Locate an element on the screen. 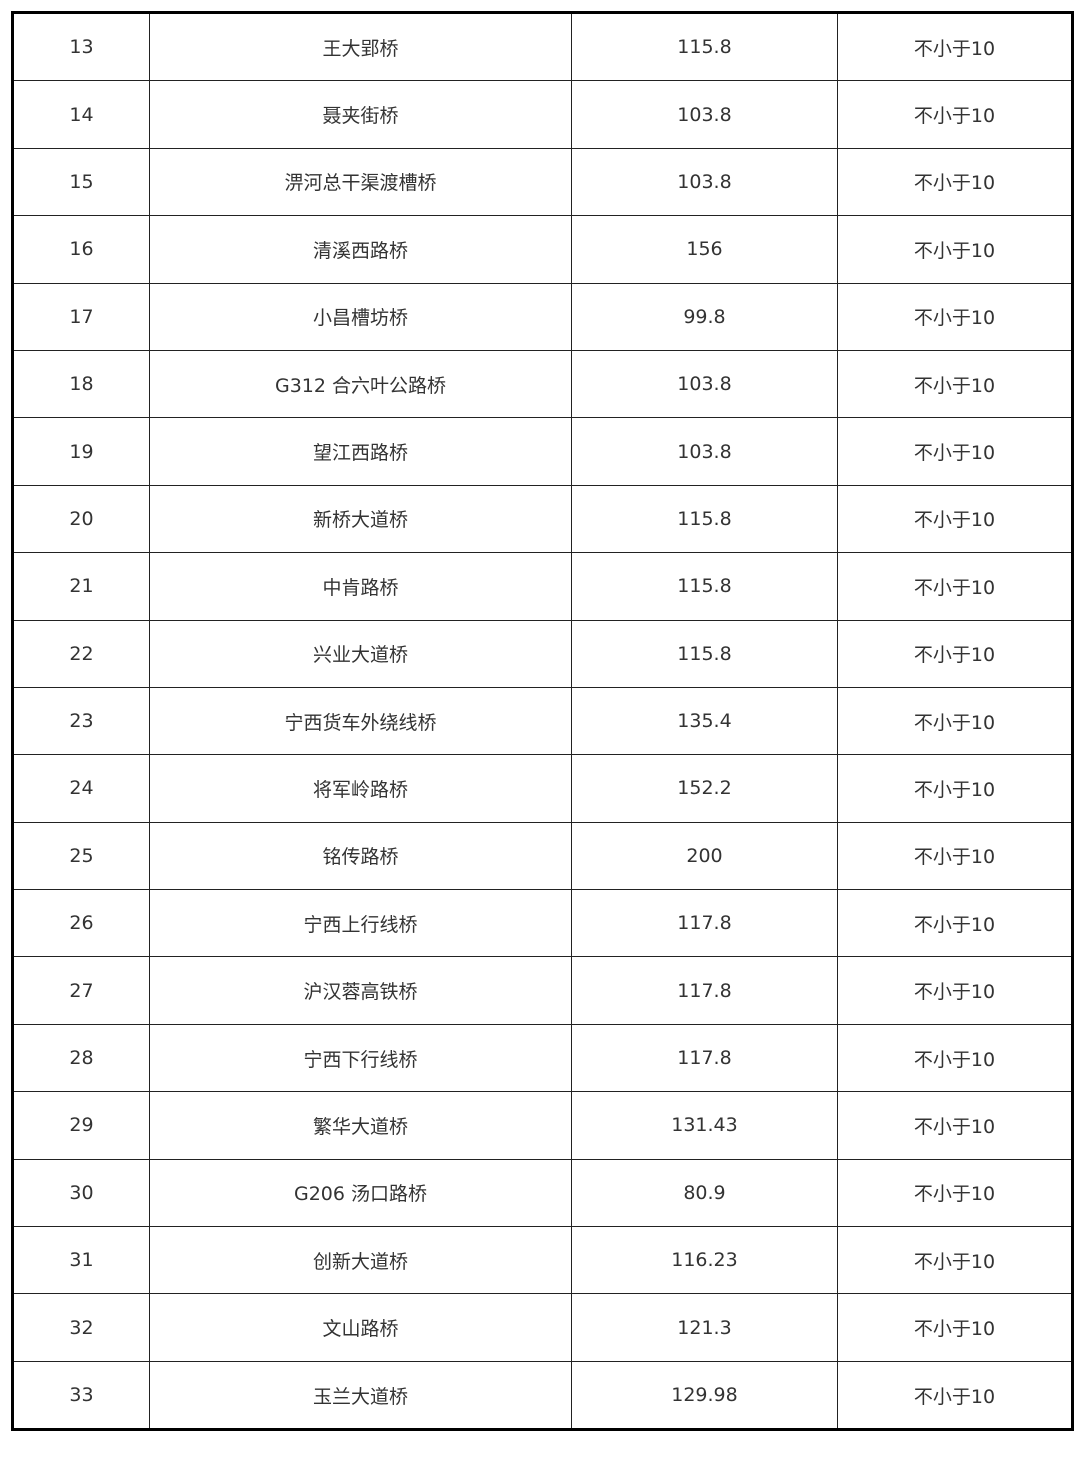 The width and height of the screenshot is (1080, 1482). row-number: 13 is located at coordinates (81, 46).